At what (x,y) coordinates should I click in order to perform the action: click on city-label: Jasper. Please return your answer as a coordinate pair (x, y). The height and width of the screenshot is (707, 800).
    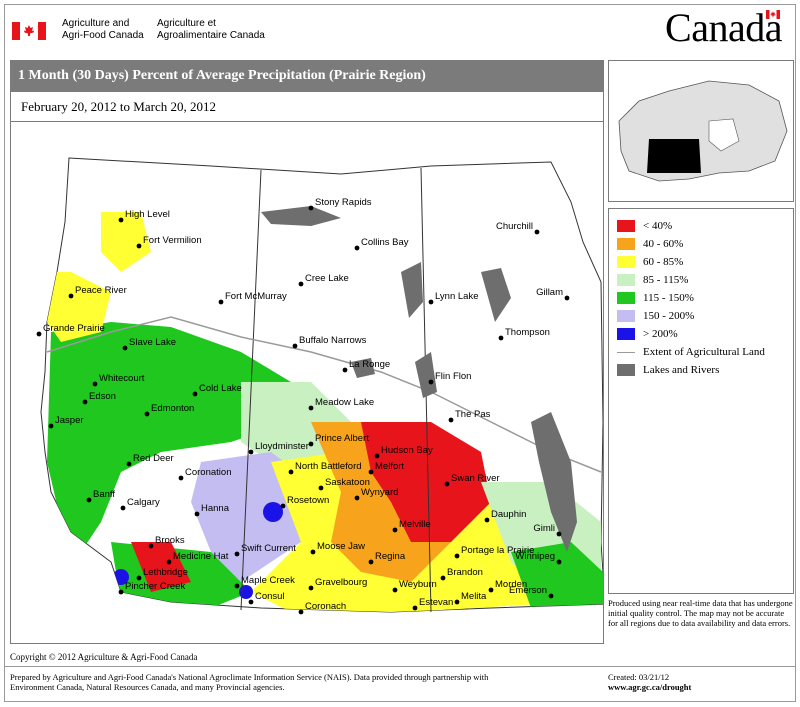
    Looking at the image, I should click on (69, 420).